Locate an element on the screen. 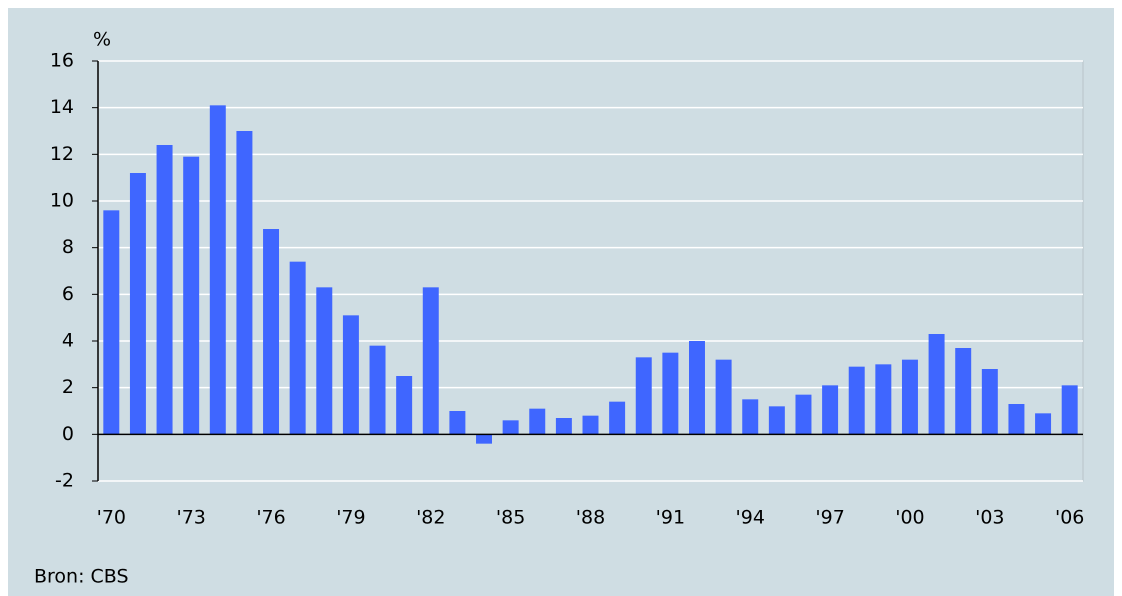 The image size is (1122, 596). x-tick-label: '91 is located at coordinates (670, 518).